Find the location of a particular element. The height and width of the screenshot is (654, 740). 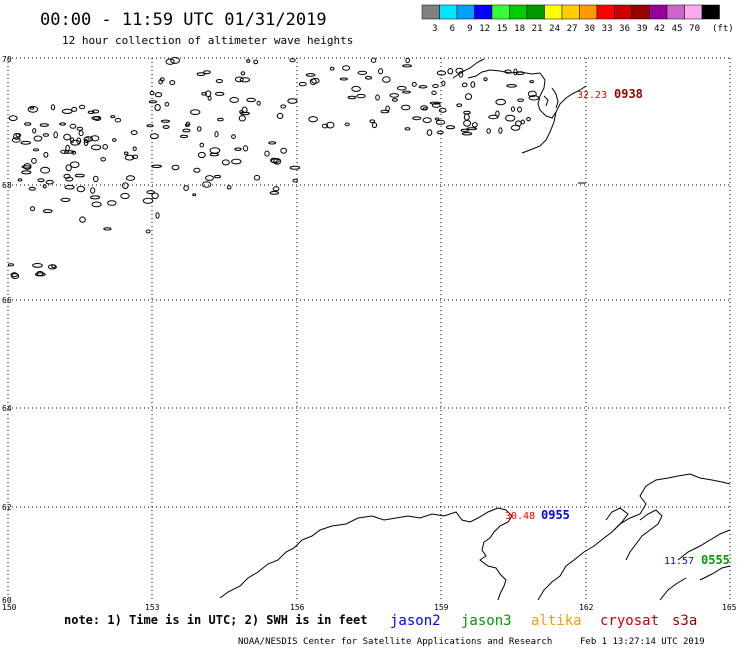

legend-value: 24 is located at coordinates (554, 29).